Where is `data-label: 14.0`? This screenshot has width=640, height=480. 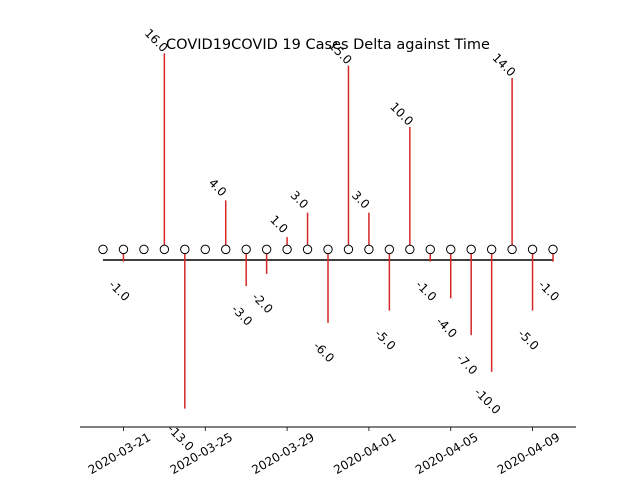 data-label: 14.0 is located at coordinates (504, 65).